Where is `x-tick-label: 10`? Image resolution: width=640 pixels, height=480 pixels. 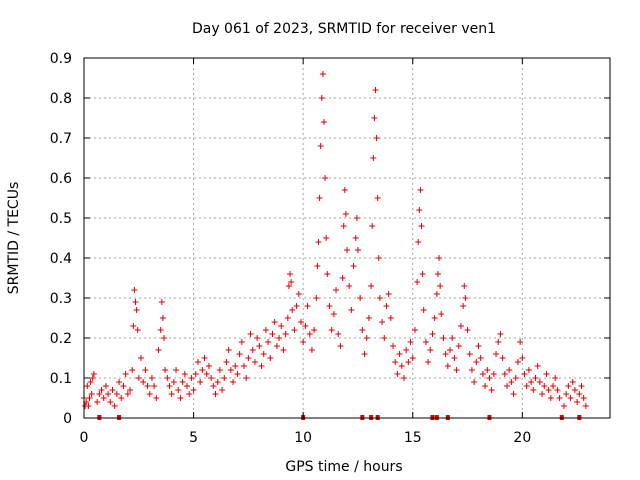
x-tick-label: 10 is located at coordinates (303, 438).